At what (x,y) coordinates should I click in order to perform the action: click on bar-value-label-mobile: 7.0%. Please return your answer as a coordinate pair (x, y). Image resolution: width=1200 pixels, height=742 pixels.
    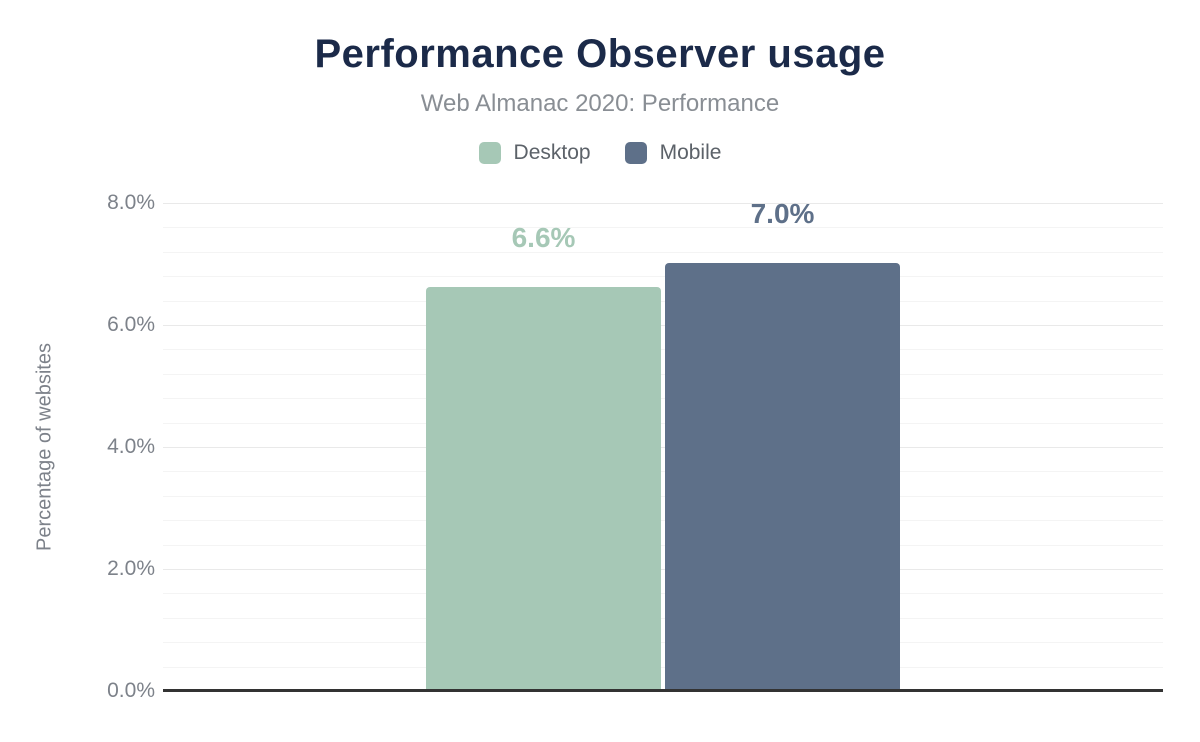
    Looking at the image, I should click on (782, 213).